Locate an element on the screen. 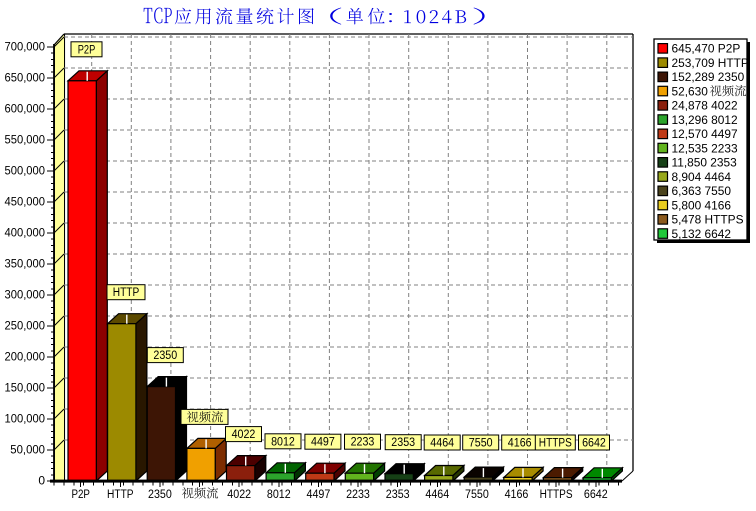  svg-text: 13,296 8012 is located at coordinates (705, 120).